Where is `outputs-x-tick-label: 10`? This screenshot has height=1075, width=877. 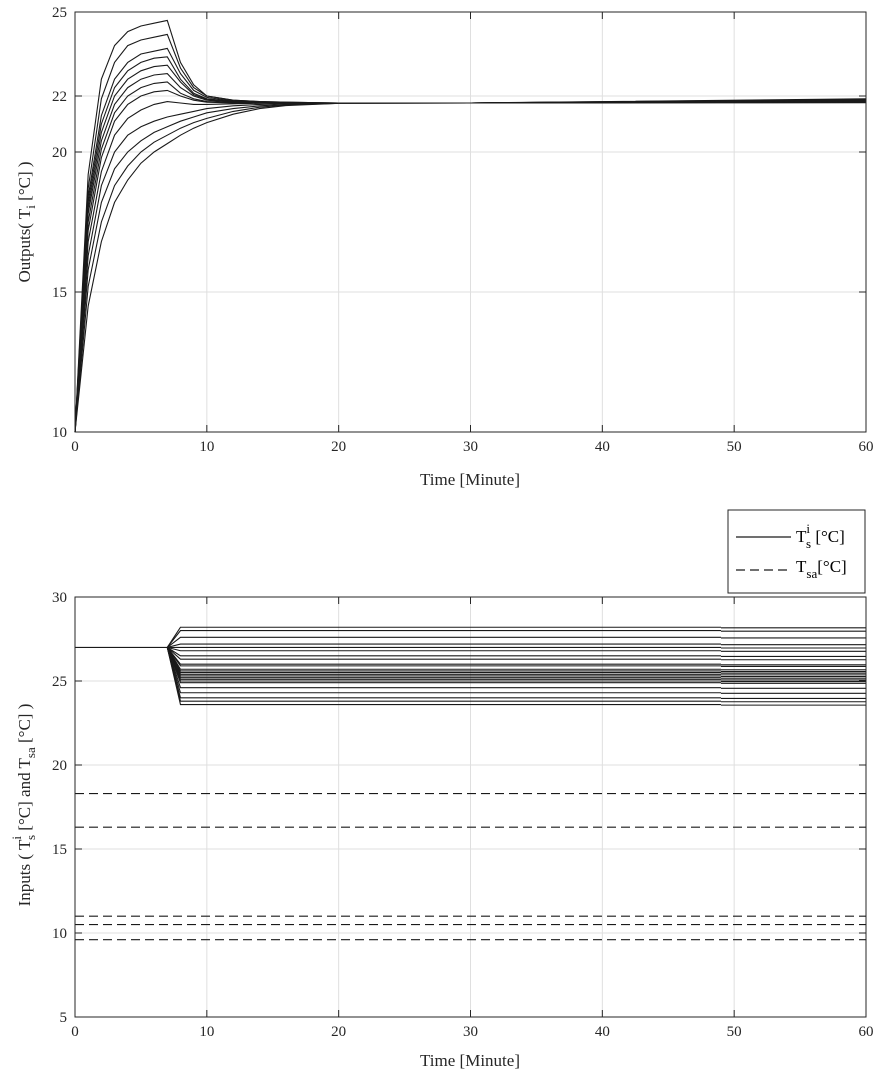
outputs-x-tick-label: 10 is located at coordinates (206, 447).